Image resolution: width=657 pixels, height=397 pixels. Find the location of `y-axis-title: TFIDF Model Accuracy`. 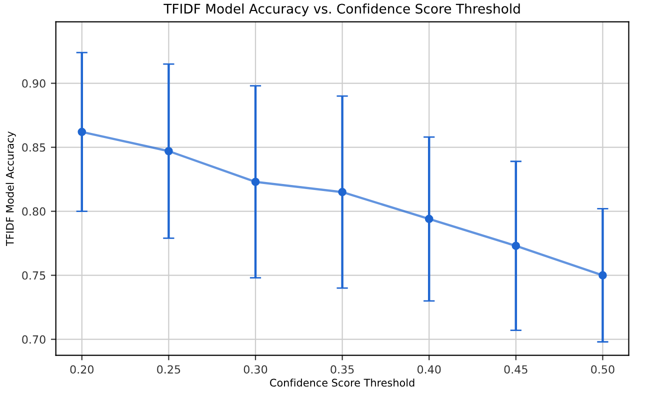

y-axis-title: TFIDF Model Accuracy is located at coordinates (11, 188).